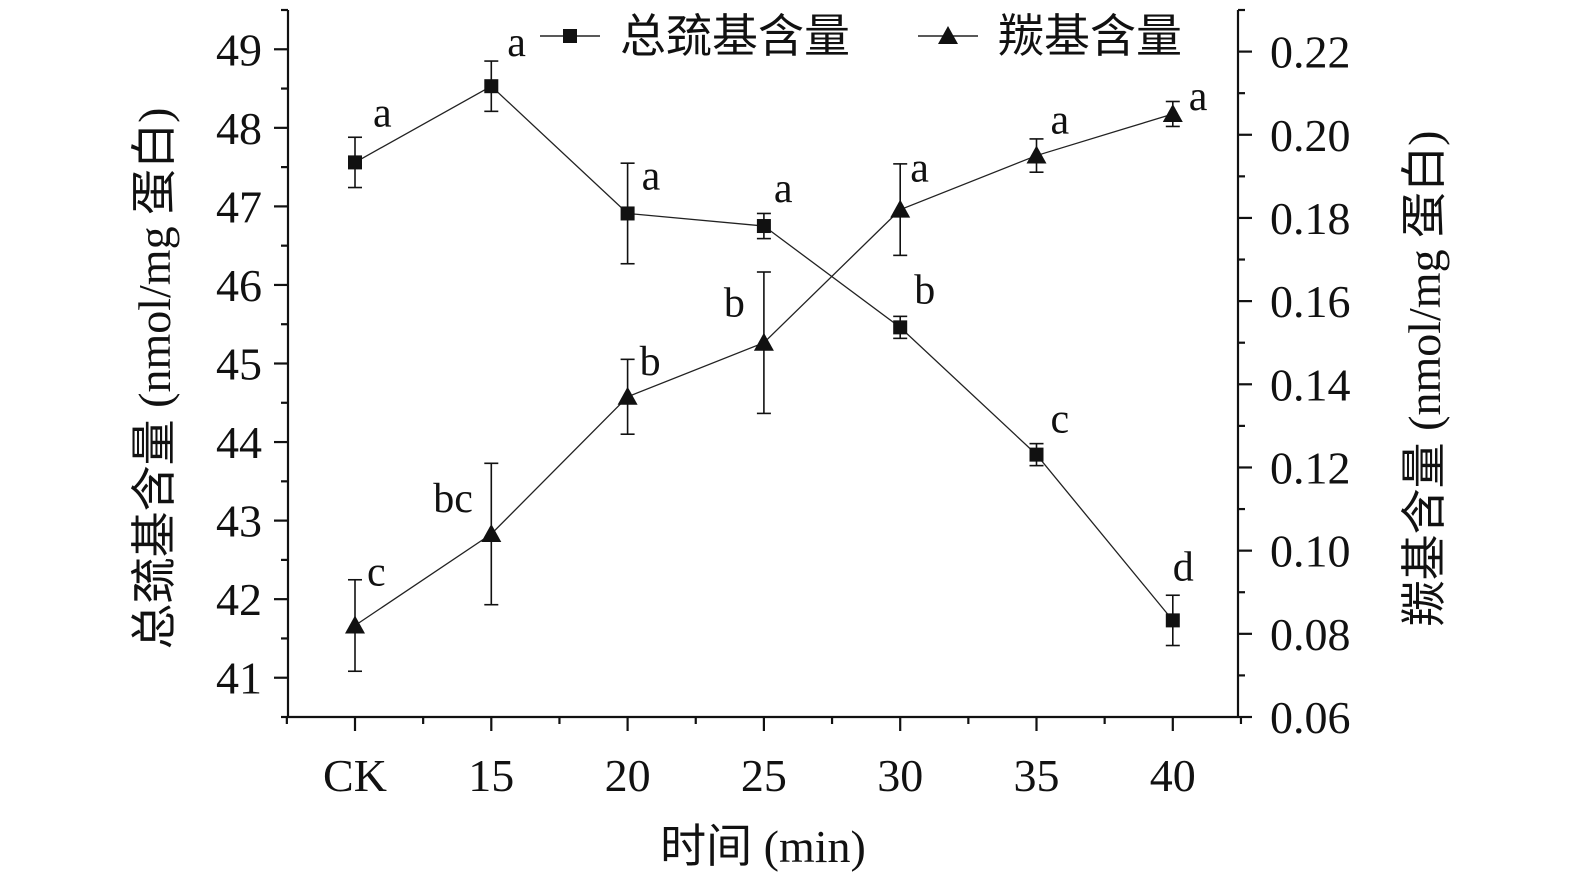 This screenshot has width=1575, height=886. What do you see at coordinates (570, 36) in the screenshot?
I see `legend-marker-square` at bounding box center [570, 36].